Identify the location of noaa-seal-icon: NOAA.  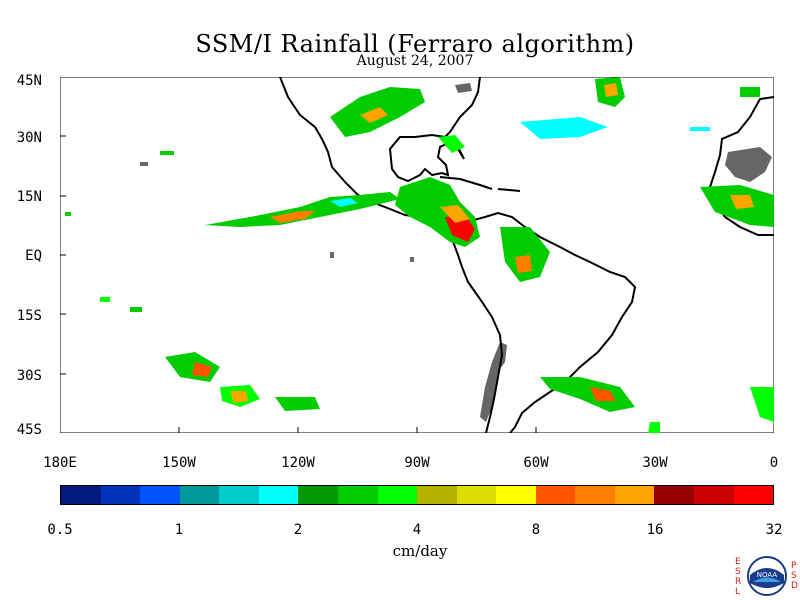
(767, 576).